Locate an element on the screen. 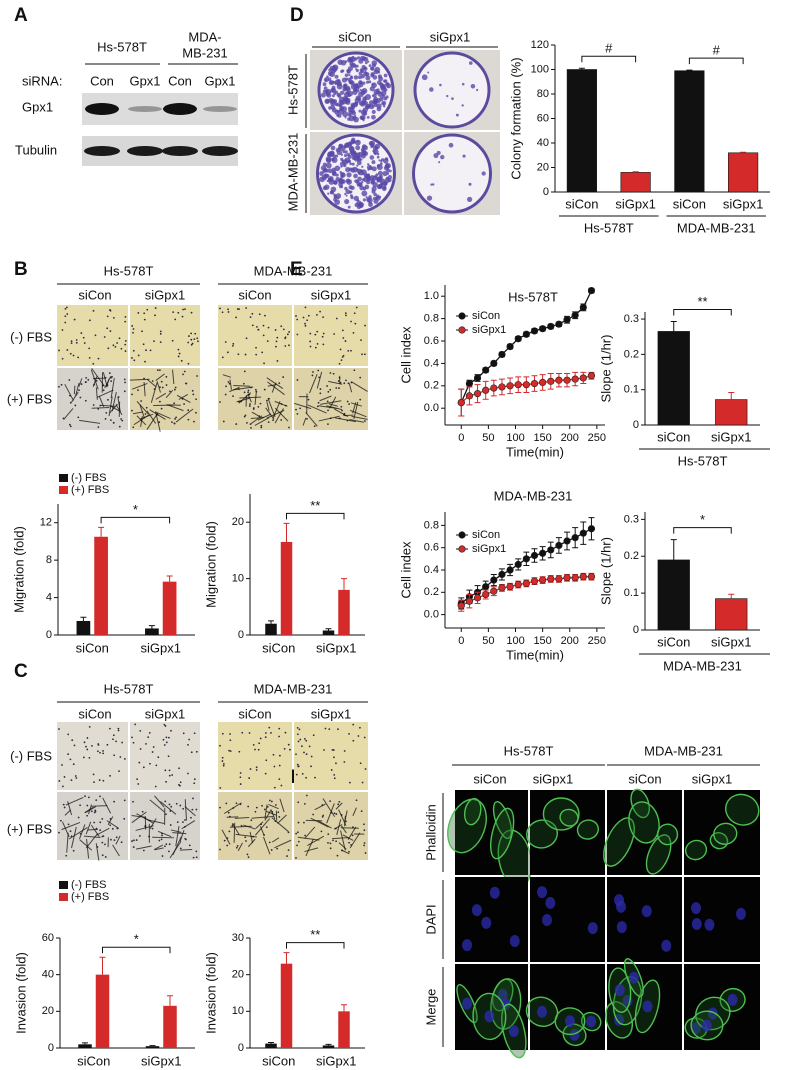 The image size is (789, 1070). legend-label: siCon is located at coordinates (486, 316).